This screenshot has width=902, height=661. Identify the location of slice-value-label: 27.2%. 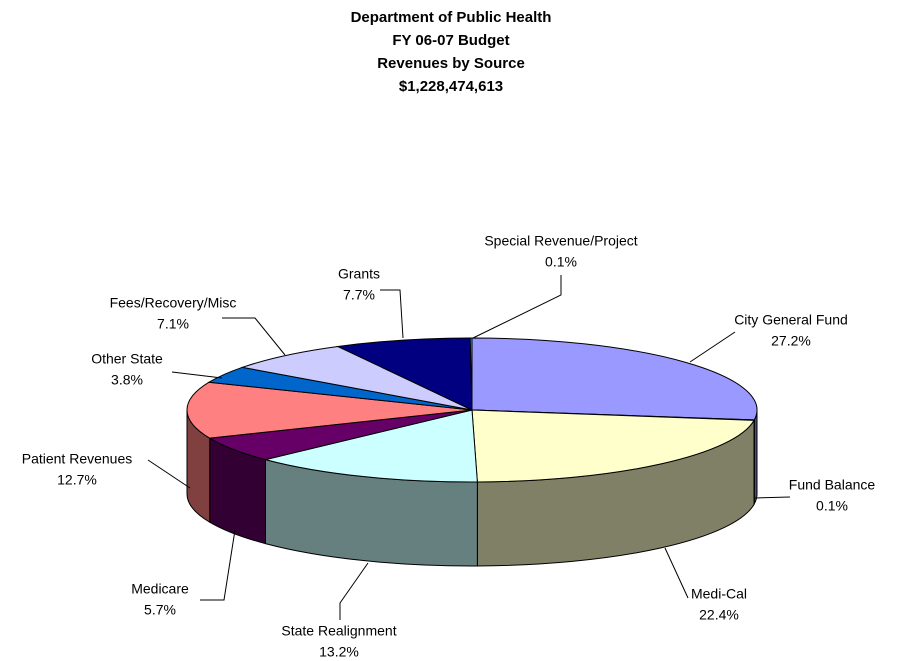
(791, 341).